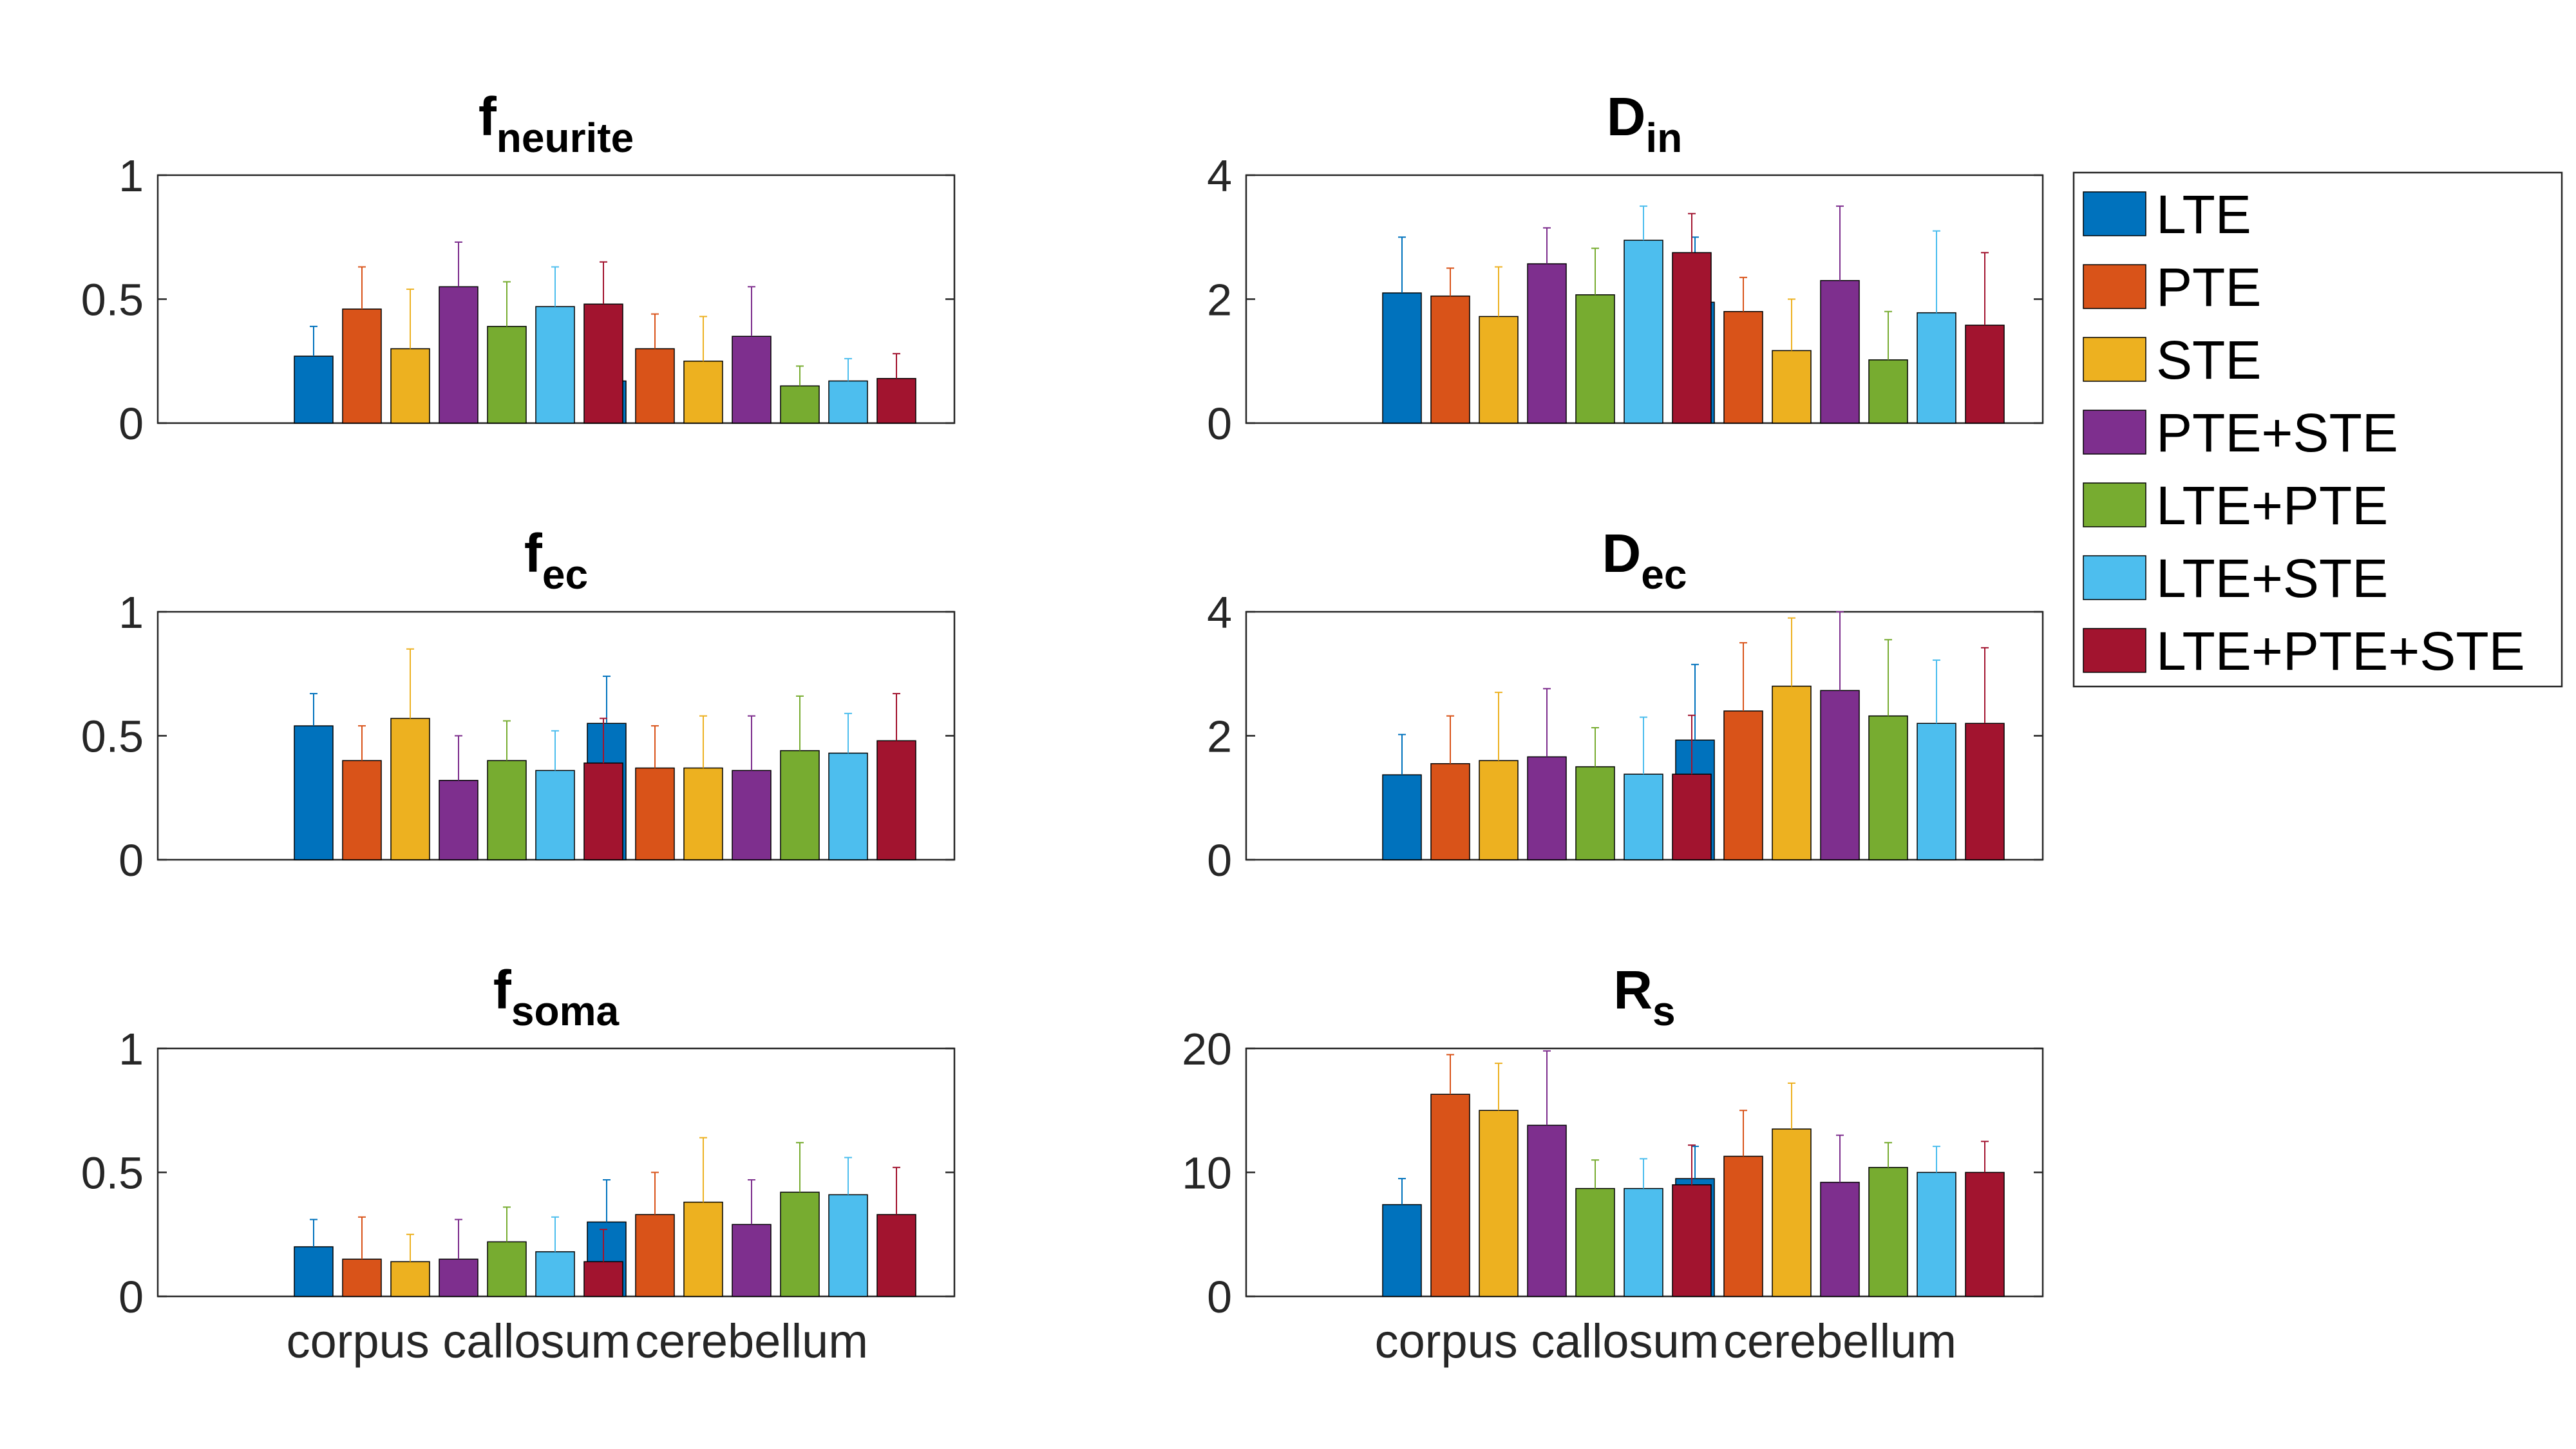 The width and height of the screenshot is (2576, 1449). I want to click on legend-box, so click(2317, 430).